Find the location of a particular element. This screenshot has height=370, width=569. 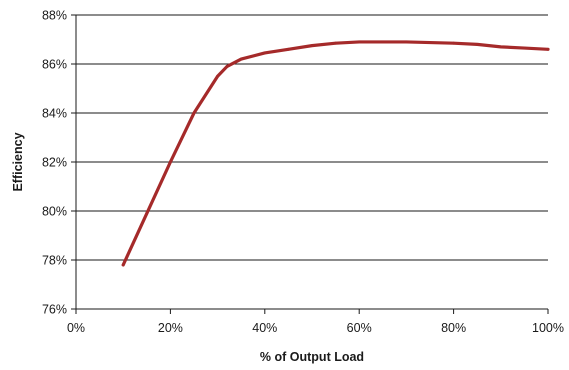

x-axis-title: % of Output Load is located at coordinates (312, 357).